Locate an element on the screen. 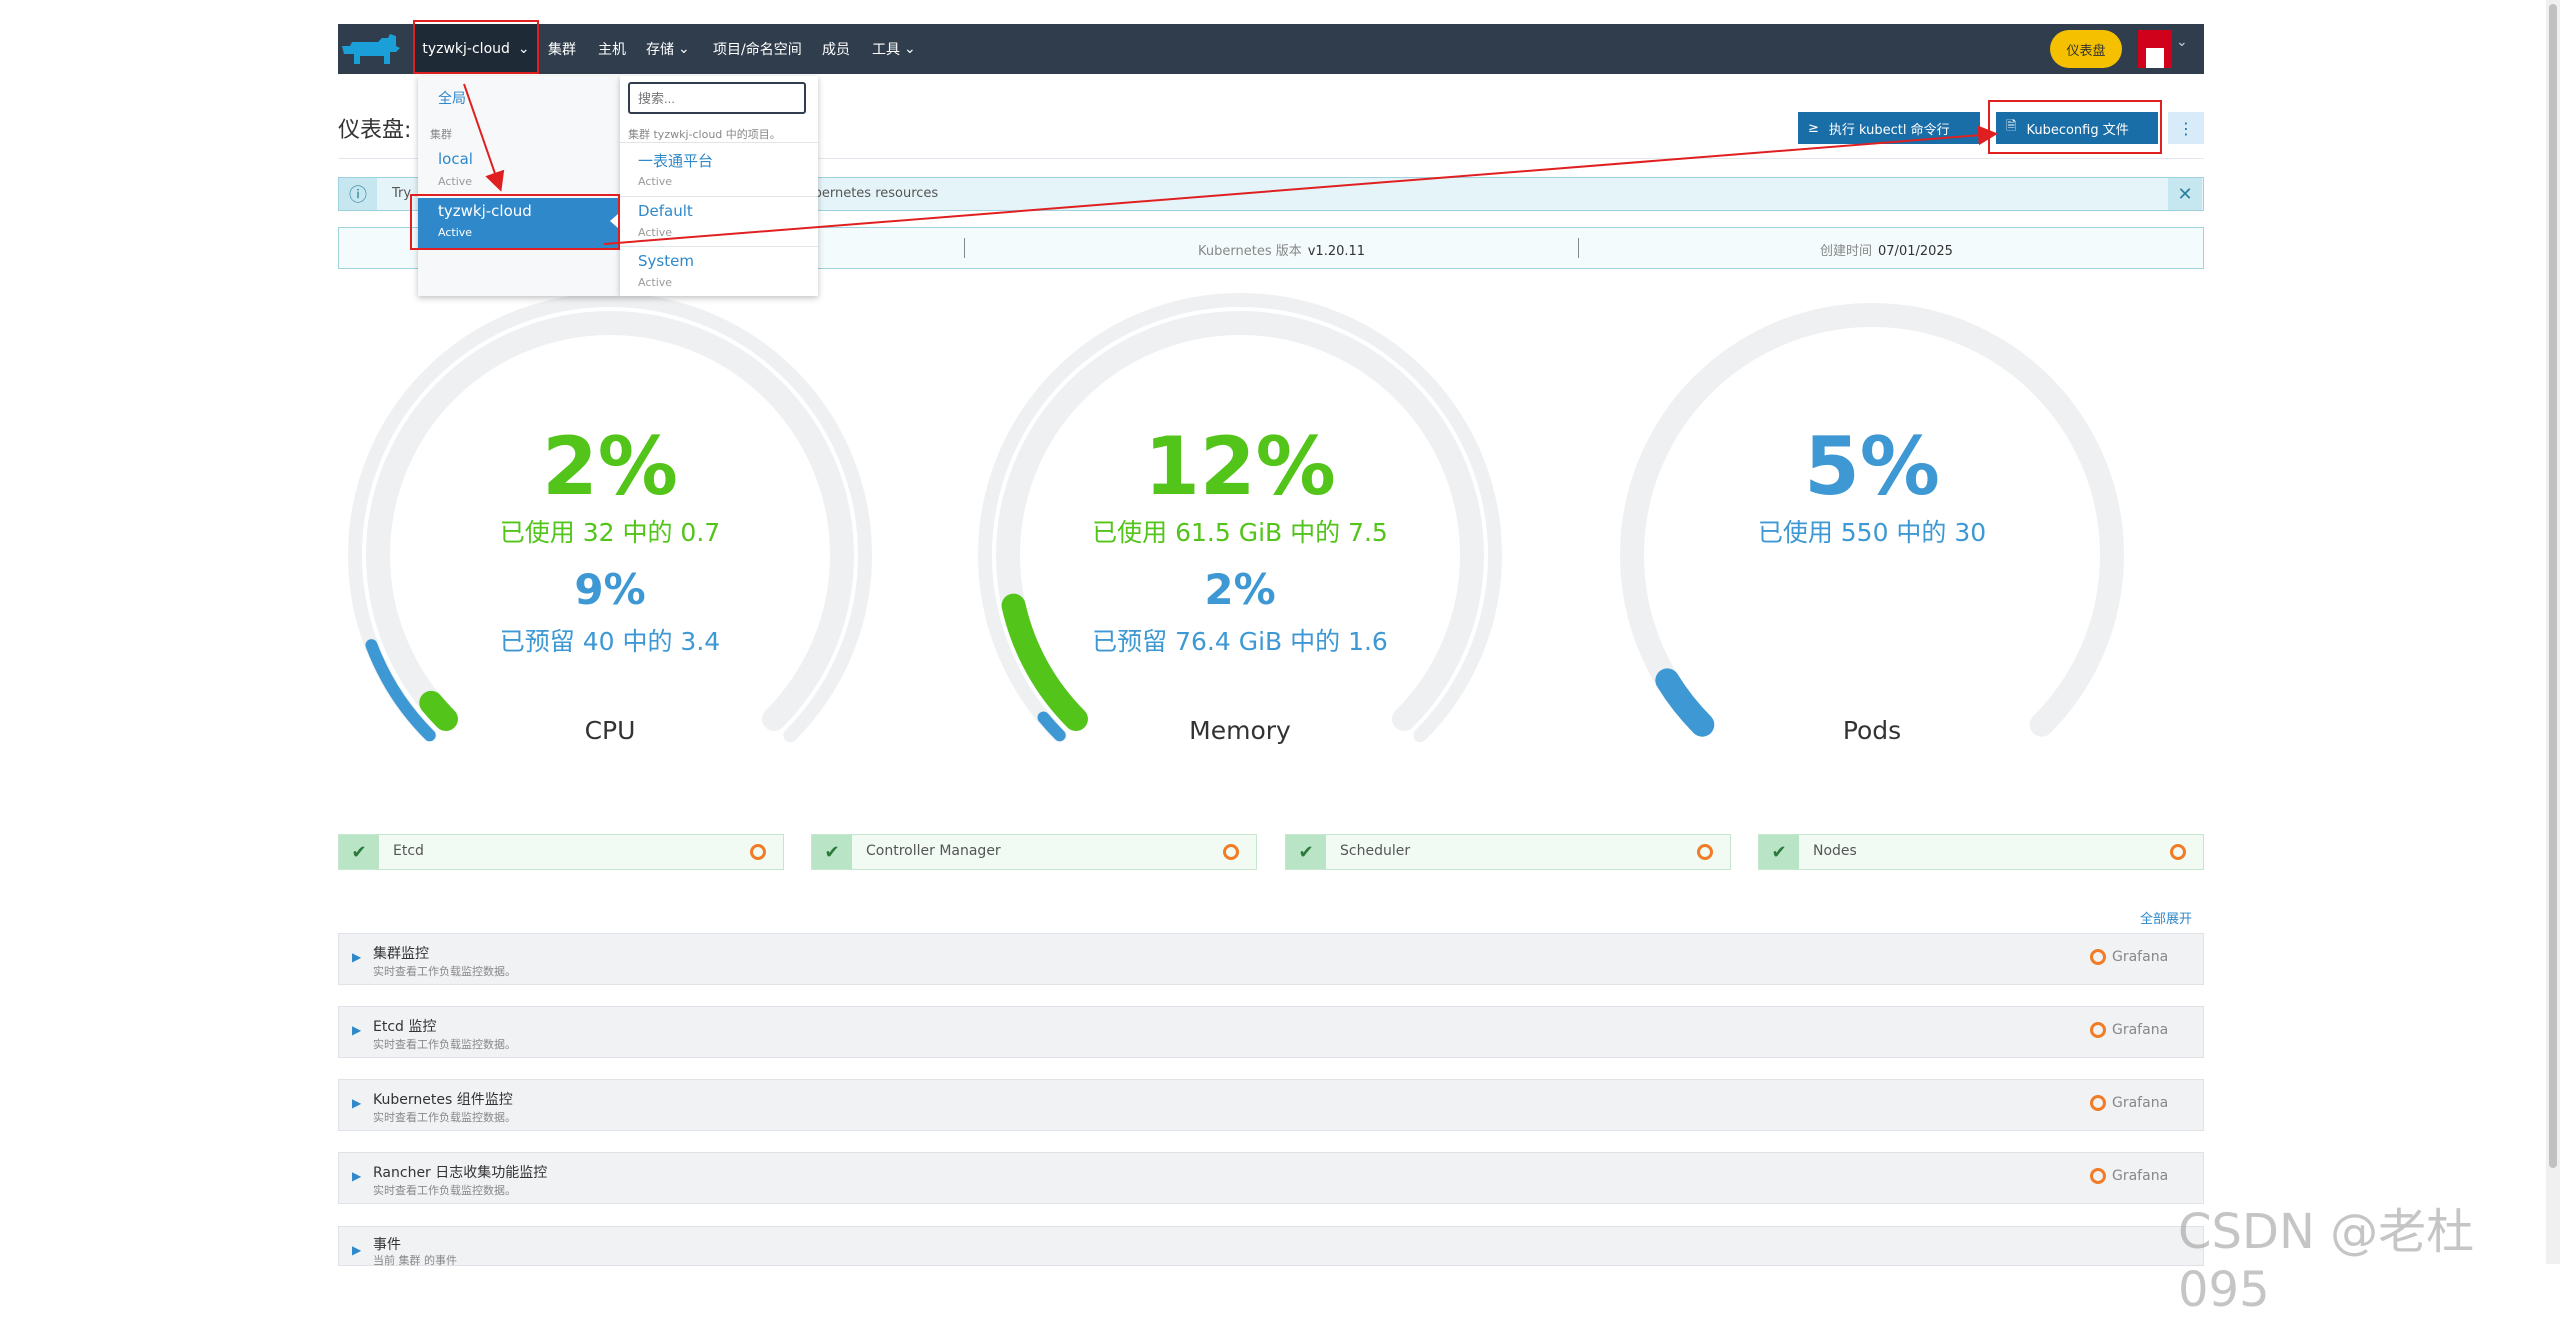  section-k8s-components-monitoring is located at coordinates (1271, 1105).